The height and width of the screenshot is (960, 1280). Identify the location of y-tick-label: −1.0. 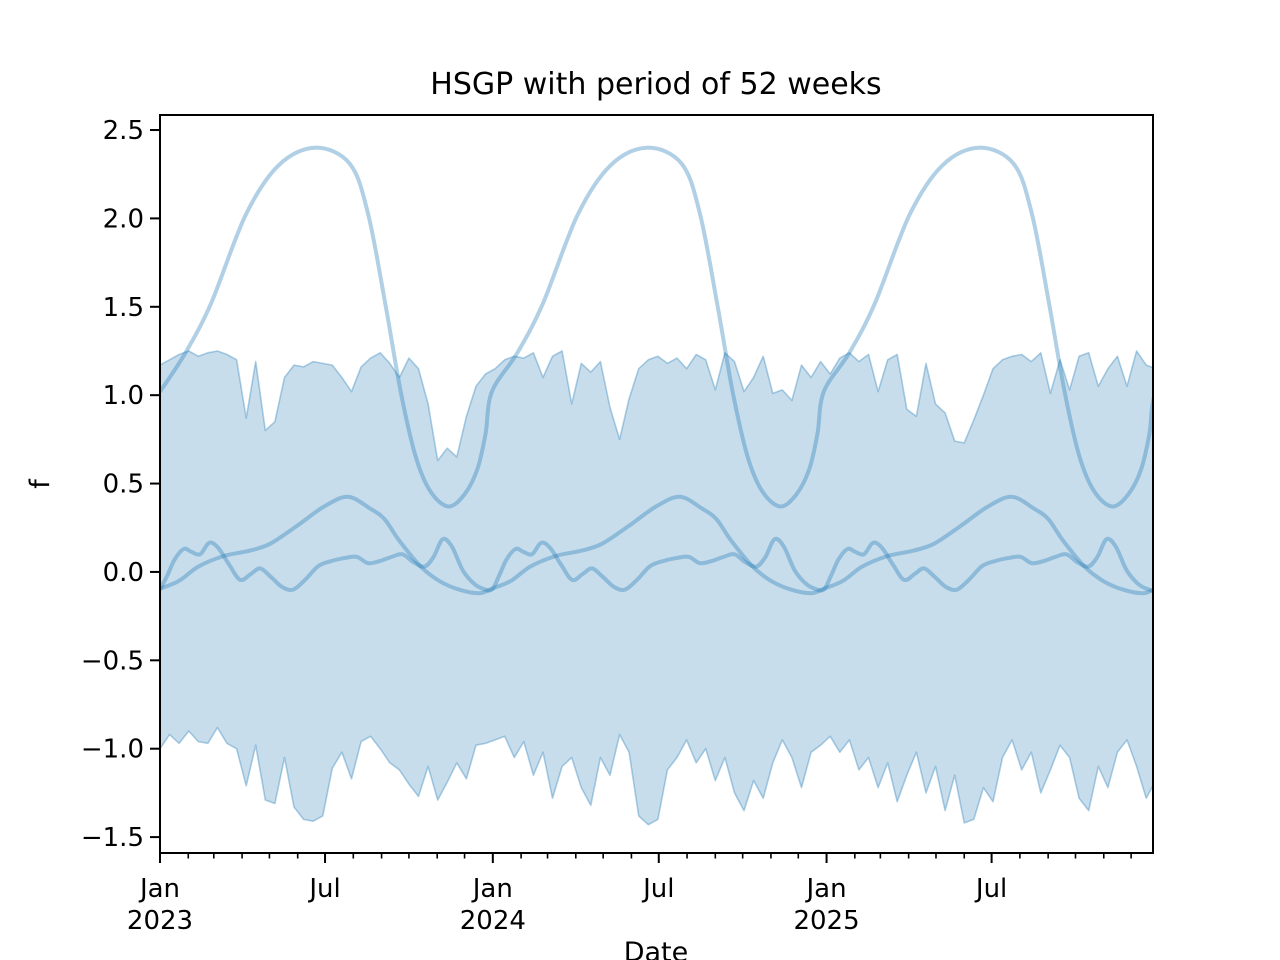
(112, 750).